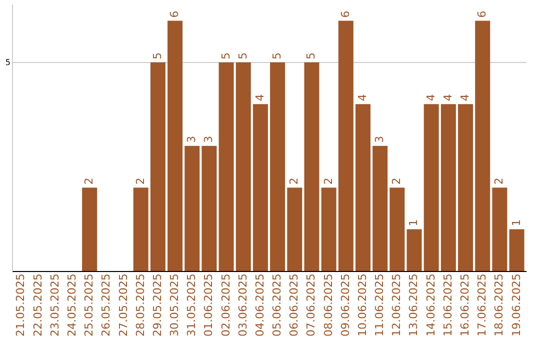 The width and height of the screenshot is (540, 340). What do you see at coordinates (482, 305) in the screenshot?
I see `x-tick-label: 17.06.2025` at bounding box center [482, 305].